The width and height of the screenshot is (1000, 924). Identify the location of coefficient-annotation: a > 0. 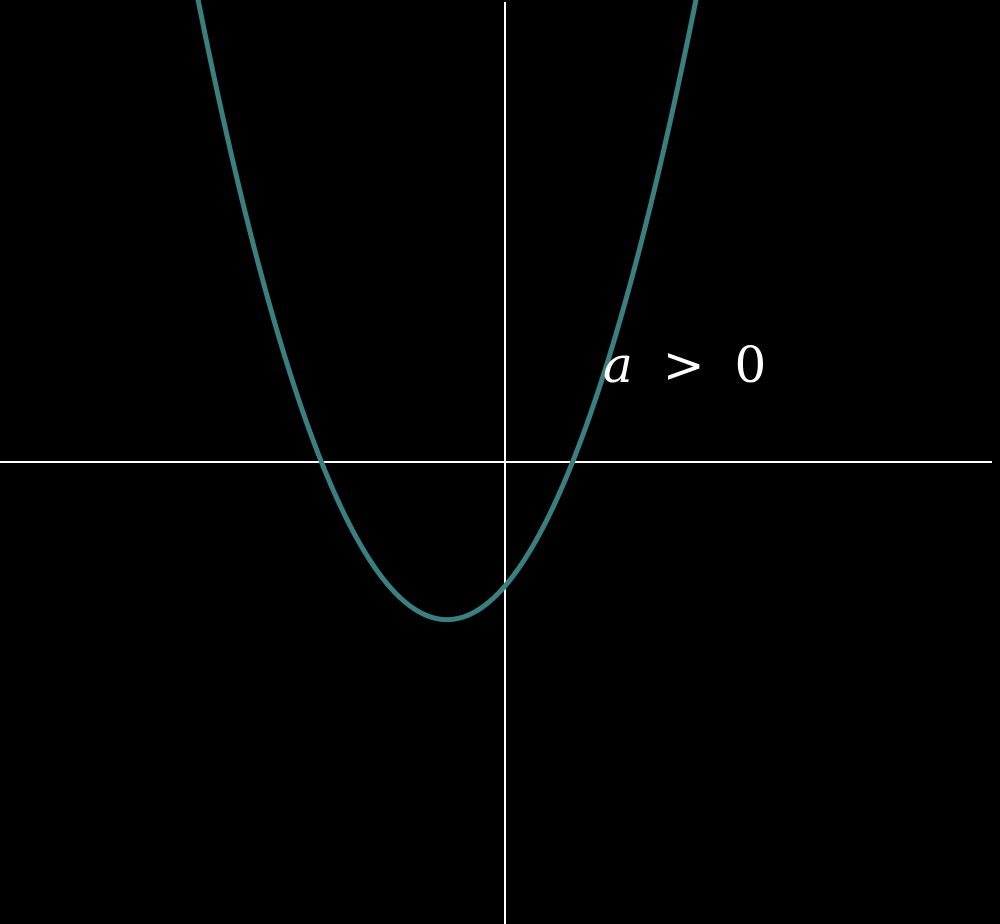
(684, 365).